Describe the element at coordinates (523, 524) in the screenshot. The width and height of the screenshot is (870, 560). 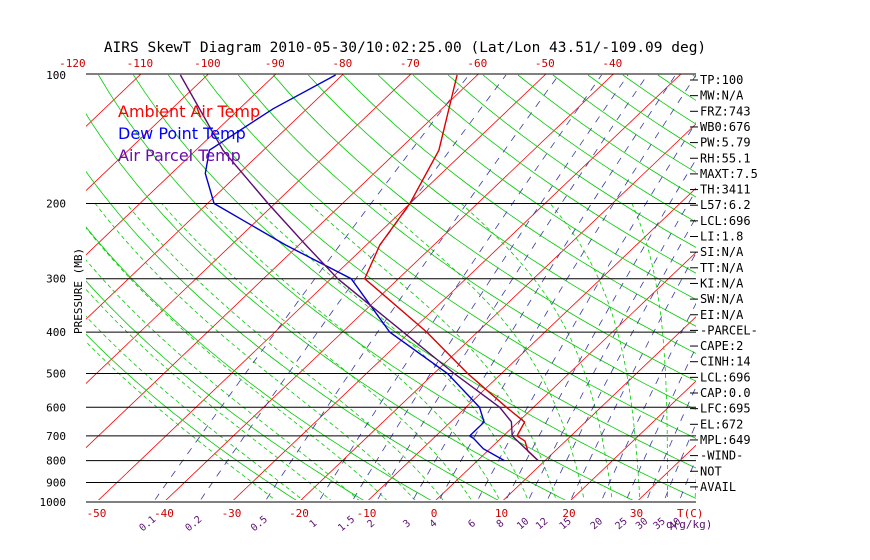
I see `mixing-ratio-label: 10` at that location.